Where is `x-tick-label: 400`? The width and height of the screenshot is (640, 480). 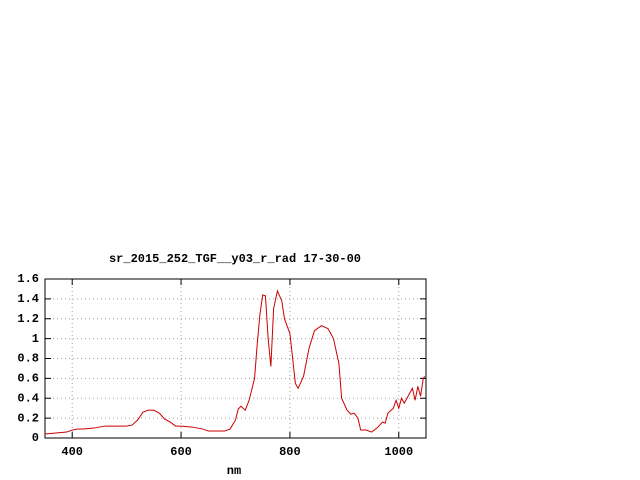
x-tick-label: 400 is located at coordinates (72, 452).